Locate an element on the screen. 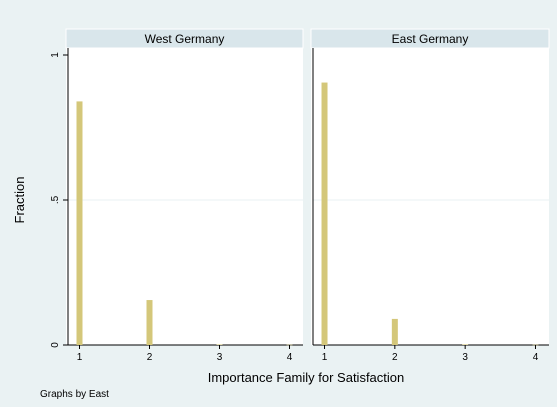 This screenshot has height=407, width=557. y-tick-label: 0 is located at coordinates (55, 345).